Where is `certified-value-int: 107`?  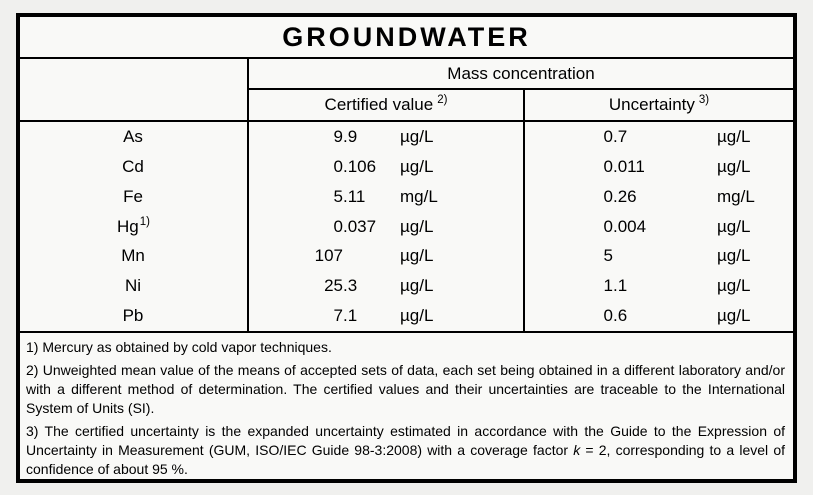 certified-value-int: 107 is located at coordinates (328, 256).